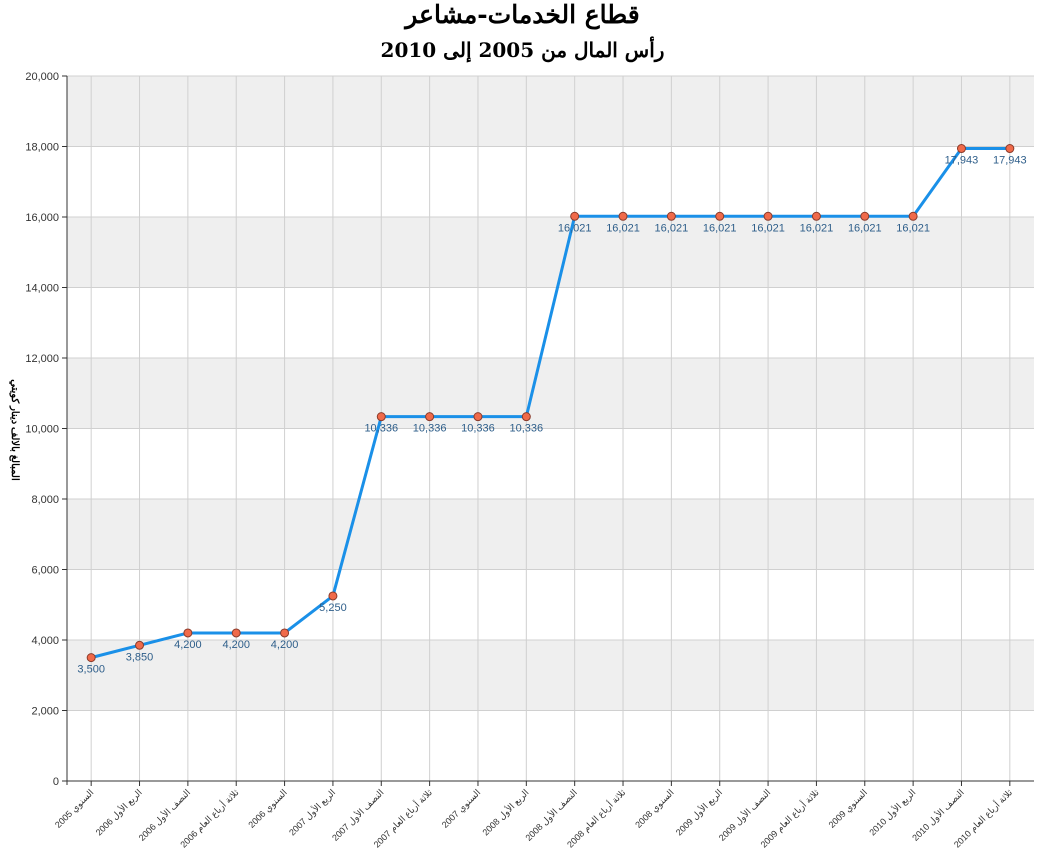 The image size is (1045, 864). I want to click on y-tick-label: 8,000, so click(45, 500).